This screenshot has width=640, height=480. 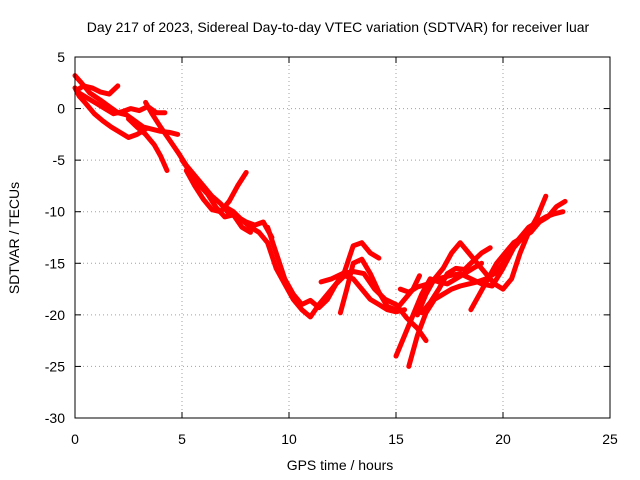 I want to click on y-tick-label: 0, so click(x=61, y=109).